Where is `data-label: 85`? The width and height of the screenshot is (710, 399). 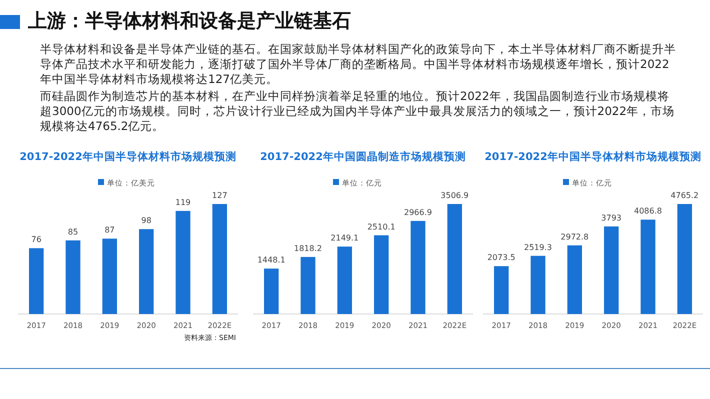 data-label: 85 is located at coordinates (73, 231).